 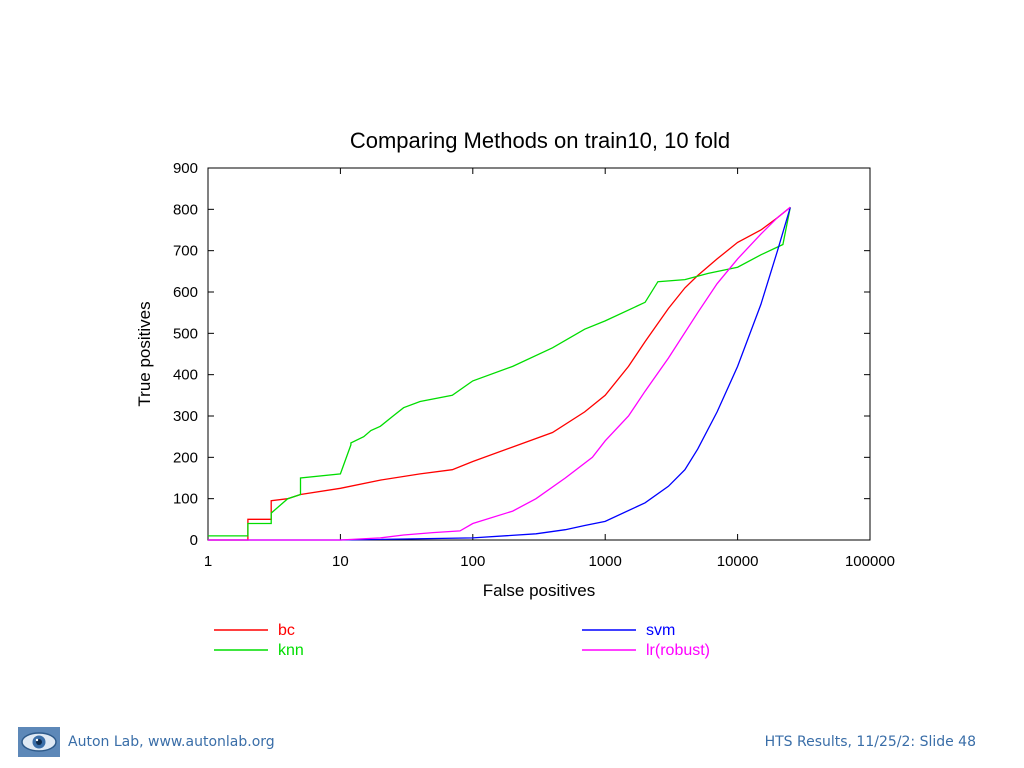 I want to click on x-tick-label: 1, so click(x=208, y=561).